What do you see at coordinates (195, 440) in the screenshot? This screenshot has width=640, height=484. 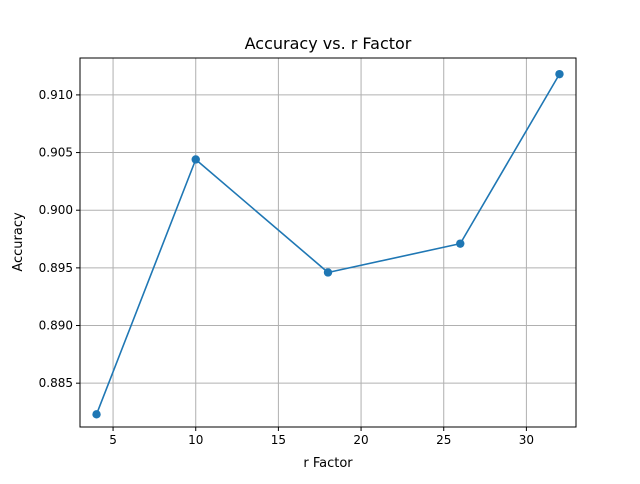 I see `x-tick-label: 10` at bounding box center [195, 440].